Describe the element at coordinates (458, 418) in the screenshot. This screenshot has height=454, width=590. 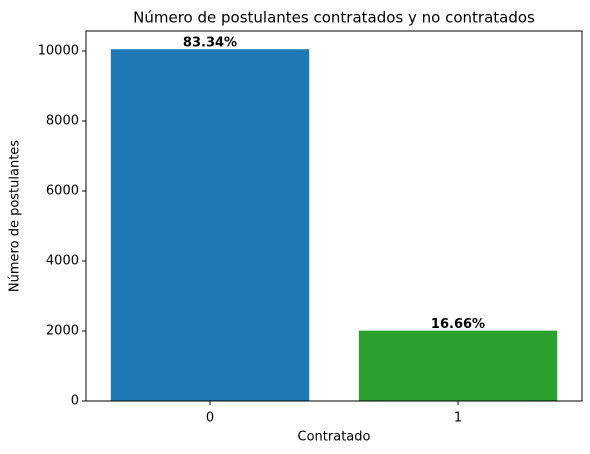
I see `x-tick-label: 1` at that location.